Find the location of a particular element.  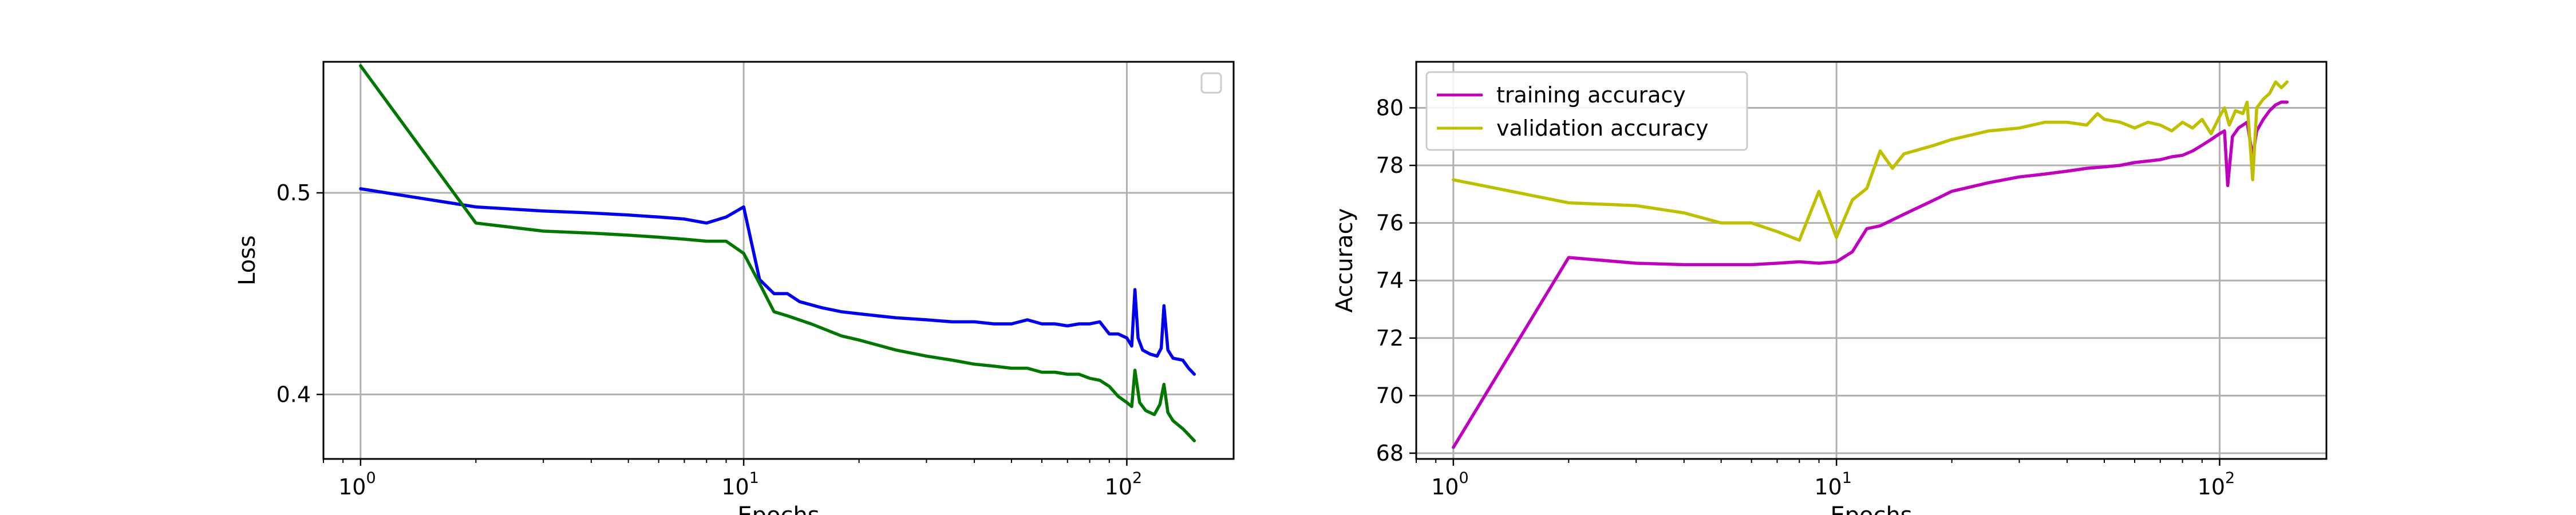

loss-x-ticks: 100 101 102 is located at coordinates (732, 479).